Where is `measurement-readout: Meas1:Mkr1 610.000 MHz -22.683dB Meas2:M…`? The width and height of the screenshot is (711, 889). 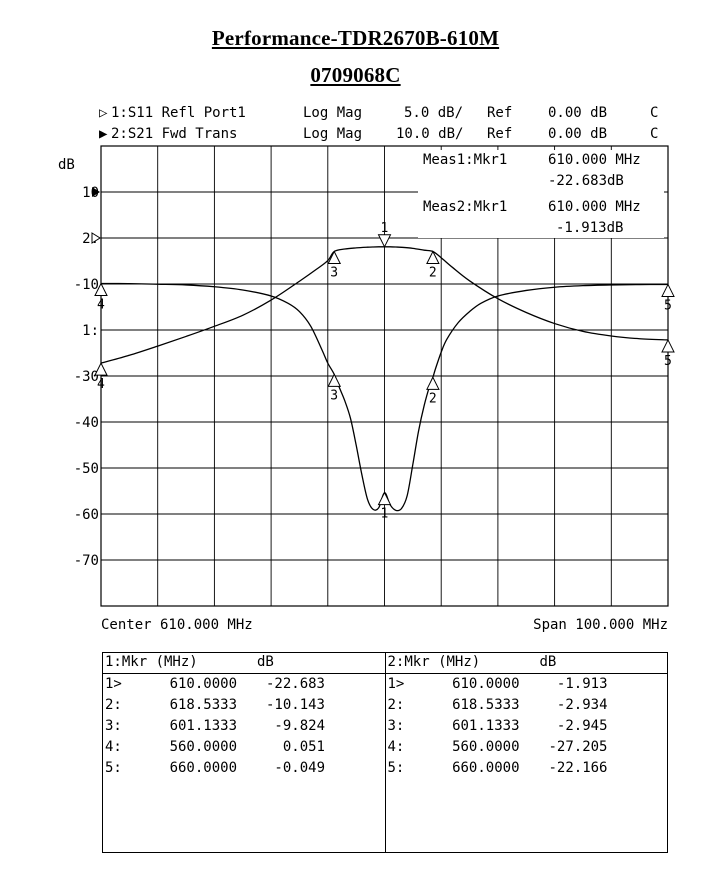
measurement-readout: Meas1:Mkr1 610.000 MHz -22.683dB Meas2:M… is located at coordinates (541, 194).